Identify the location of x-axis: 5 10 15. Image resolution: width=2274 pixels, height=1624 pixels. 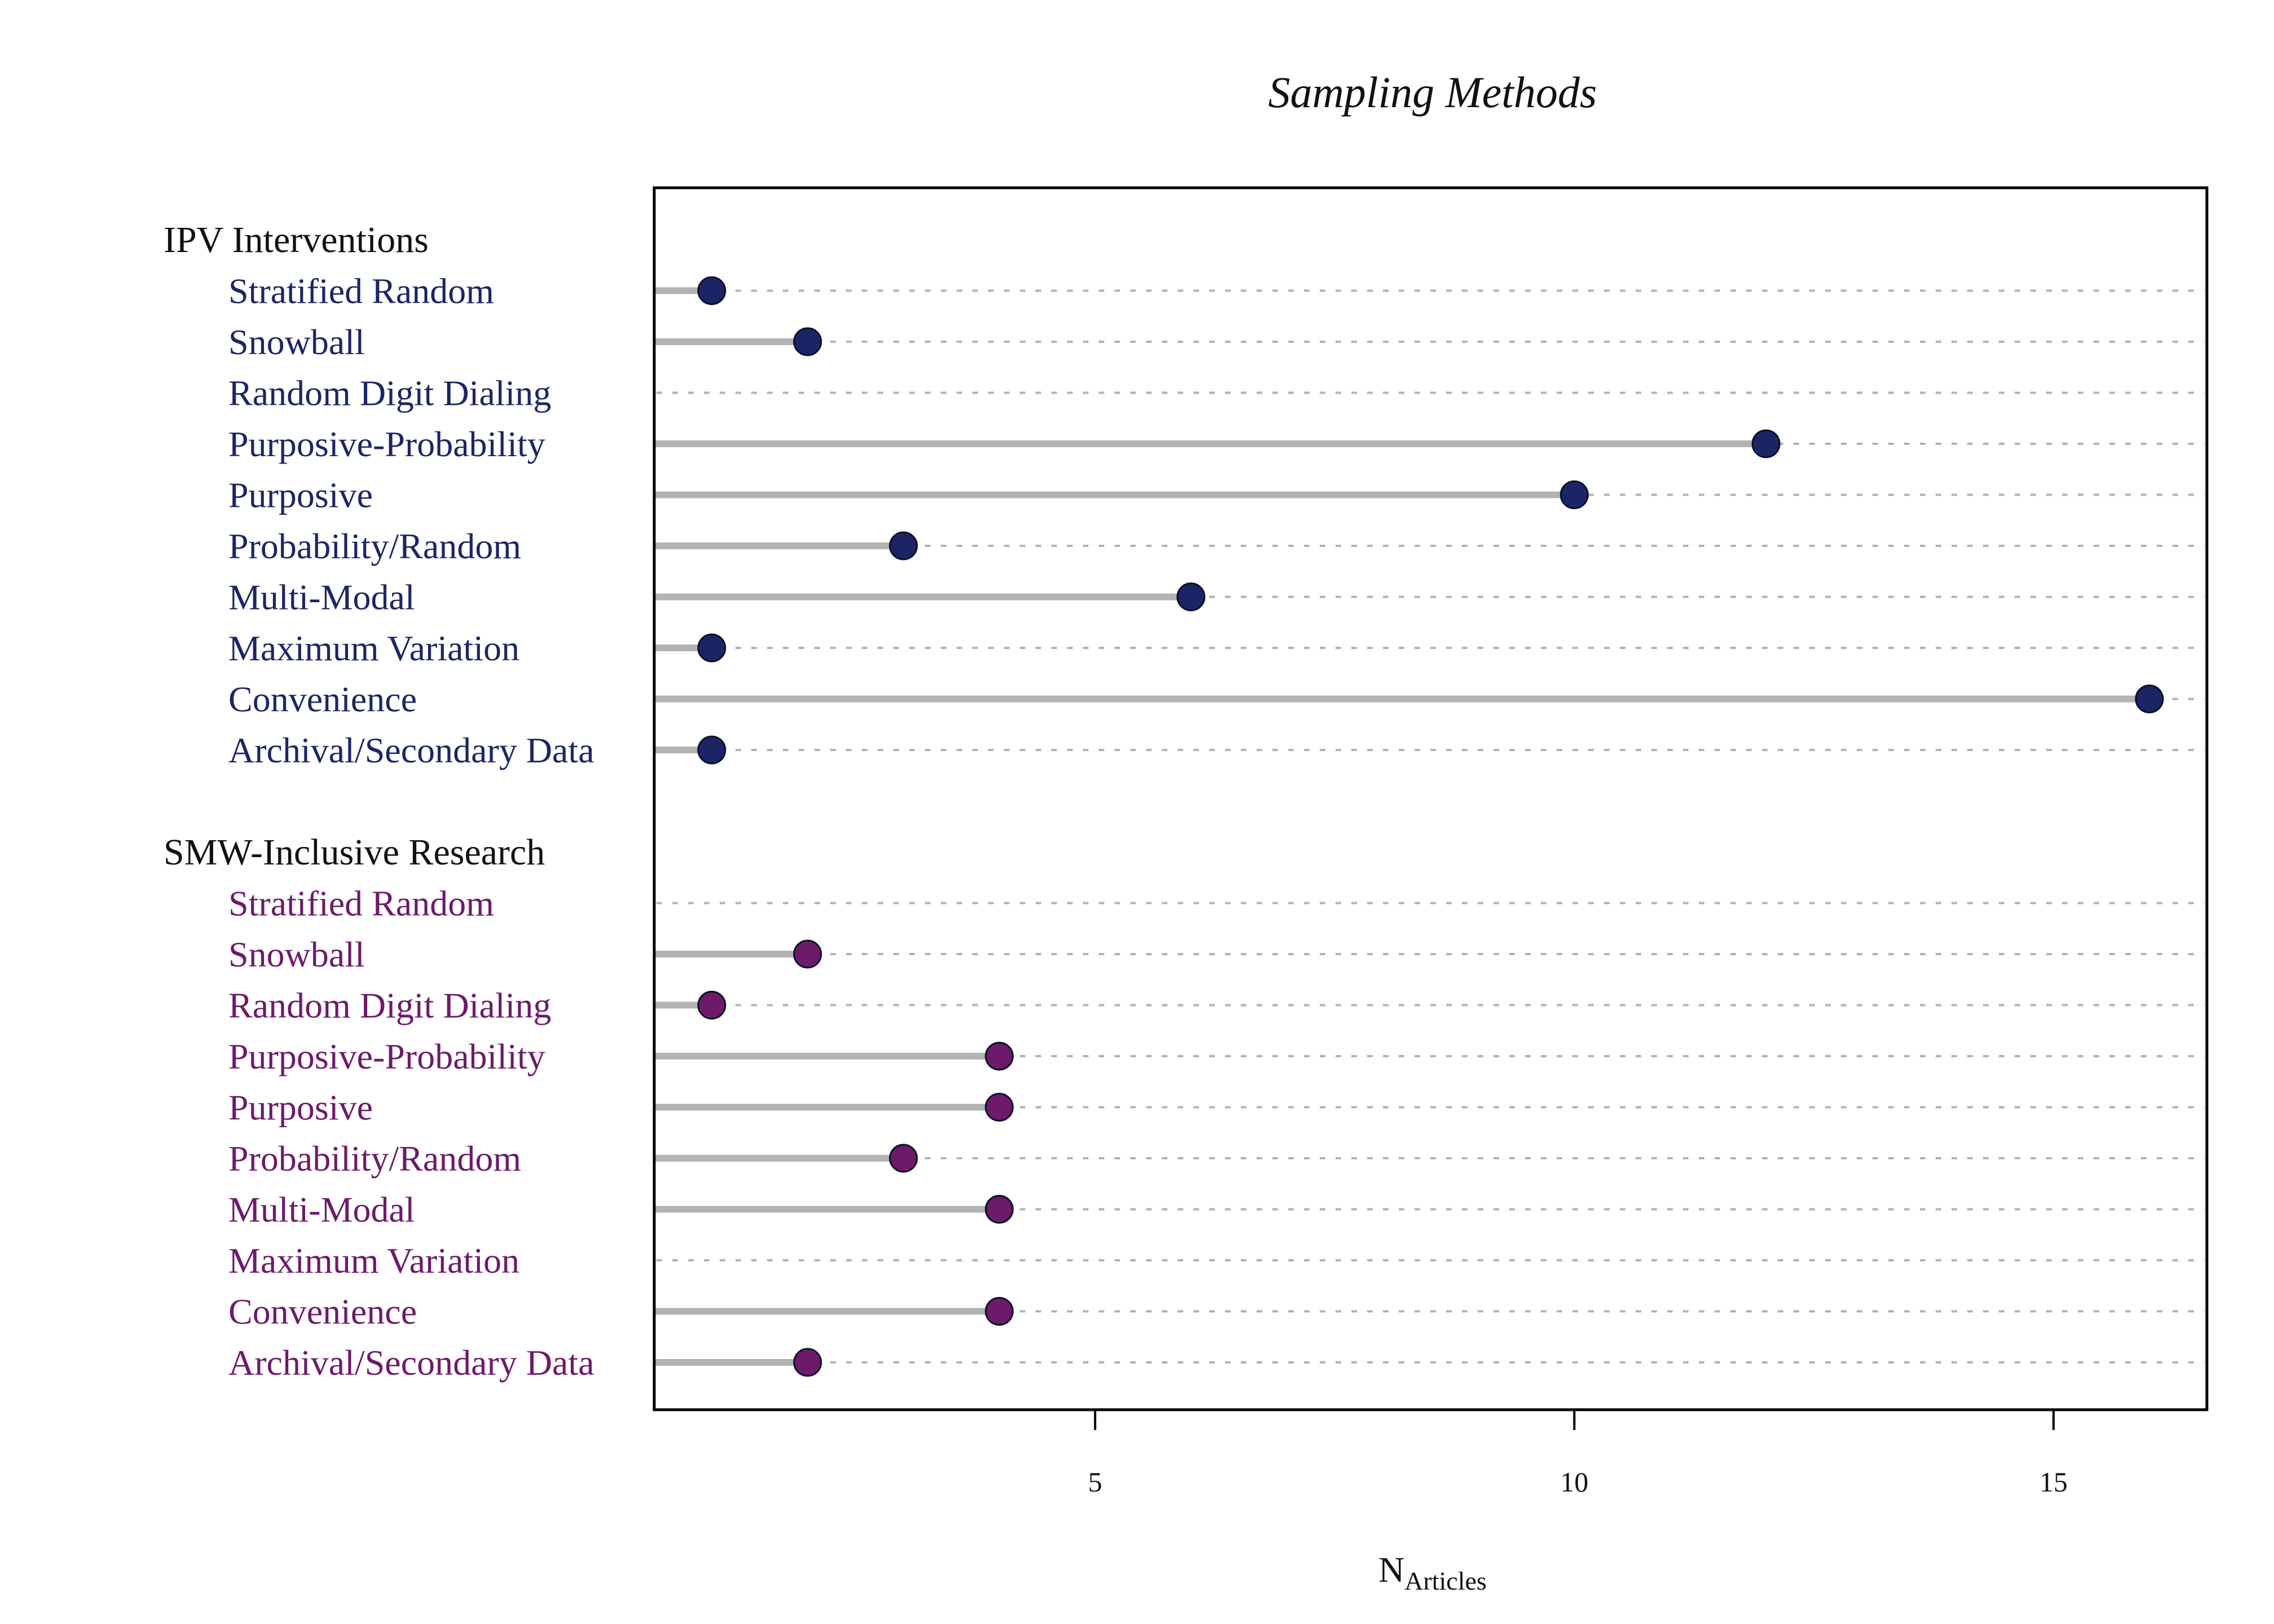
(1578, 1454).